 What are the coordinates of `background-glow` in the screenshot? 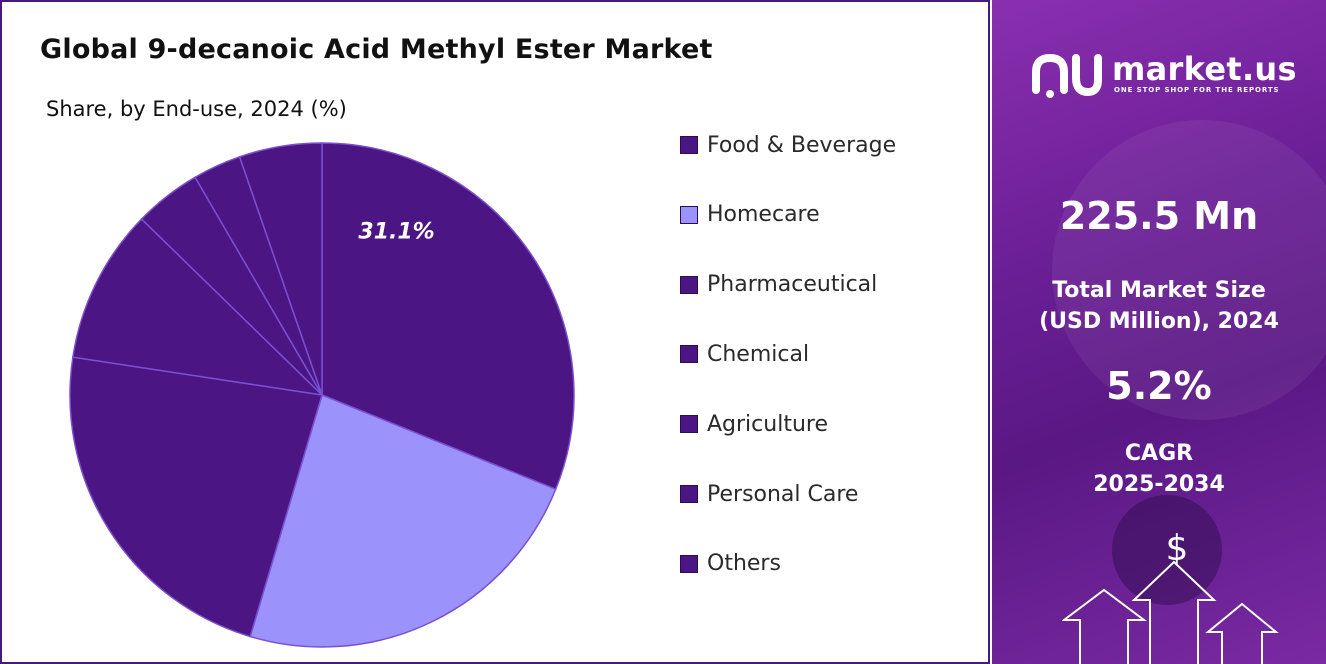 It's located at (1189, 270).